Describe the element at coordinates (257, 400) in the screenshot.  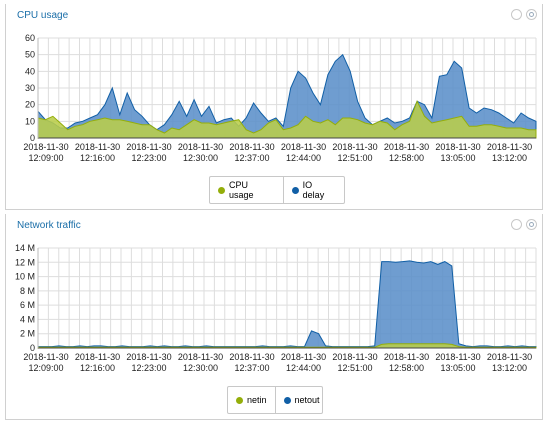
I see `legend-label-netin: netin` at that location.